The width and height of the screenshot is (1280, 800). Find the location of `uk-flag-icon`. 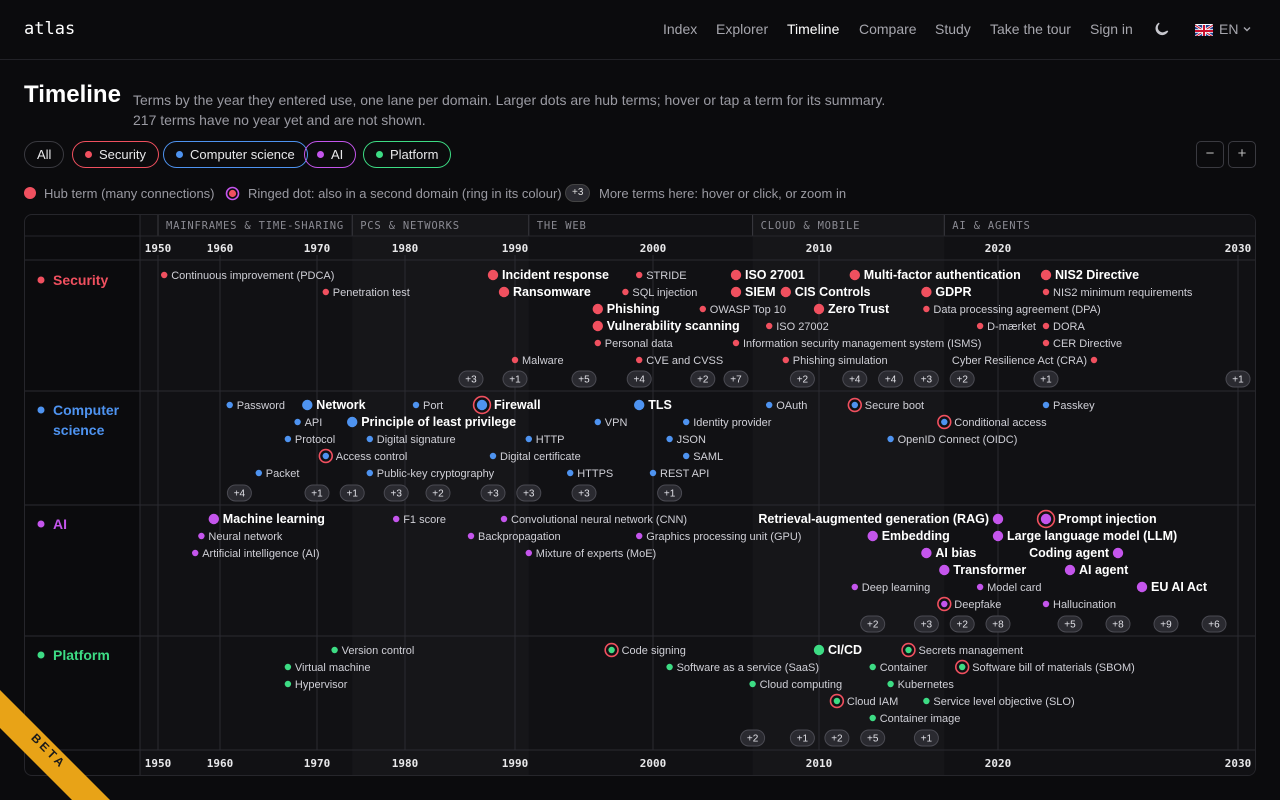

uk-flag-icon is located at coordinates (1204, 30).